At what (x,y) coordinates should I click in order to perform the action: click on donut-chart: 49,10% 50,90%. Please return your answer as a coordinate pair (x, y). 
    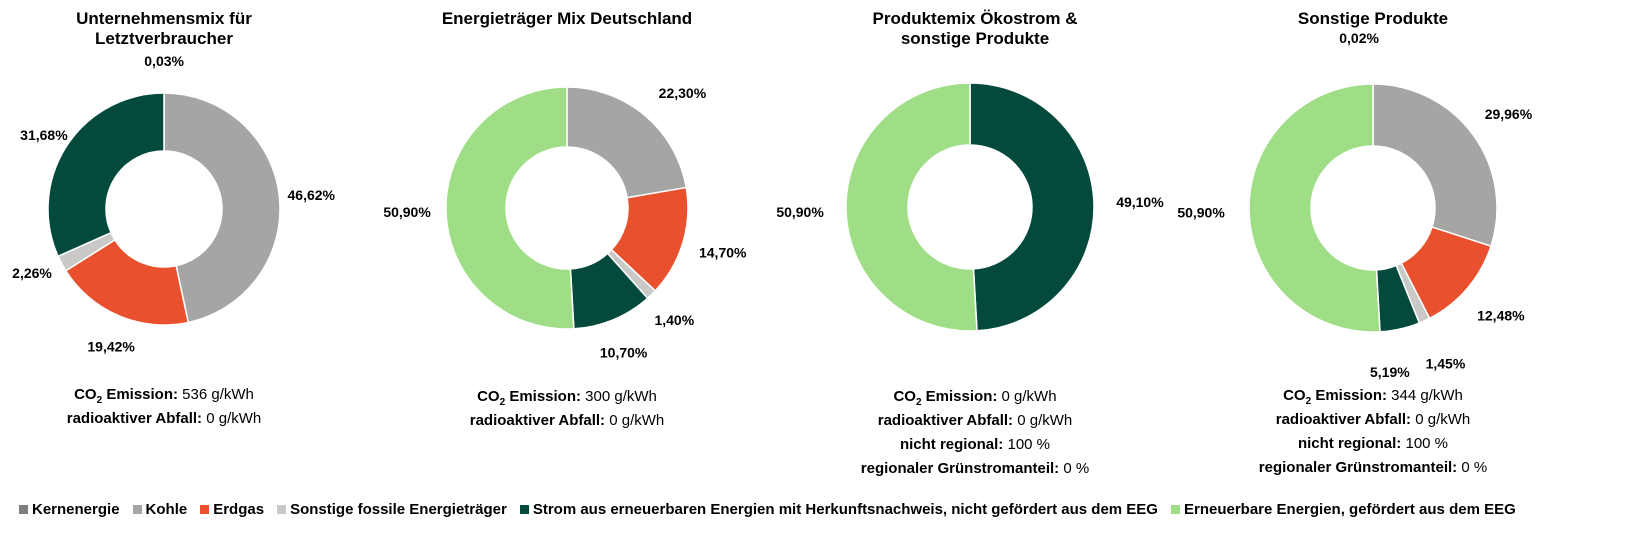
    Looking at the image, I should click on (970, 207).